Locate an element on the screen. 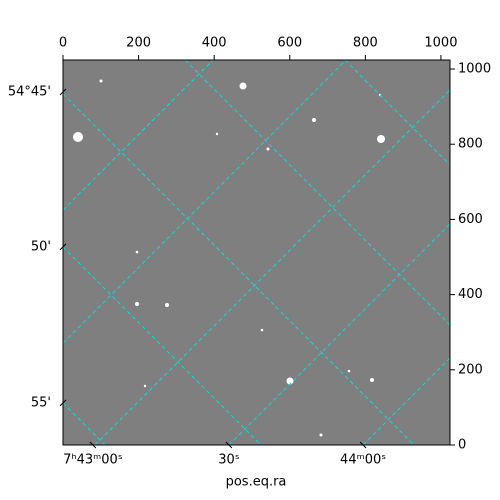 The width and height of the screenshot is (500, 500). y-tick-label: 800 is located at coordinates (470, 144).